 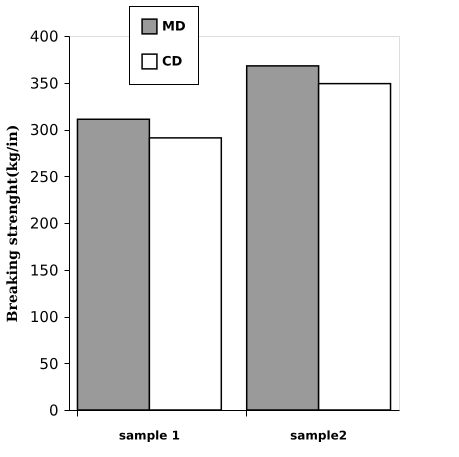 What do you see at coordinates (12, 223) in the screenshot?
I see `y-axis-title: Breaking strenght(kg/in)` at bounding box center [12, 223].